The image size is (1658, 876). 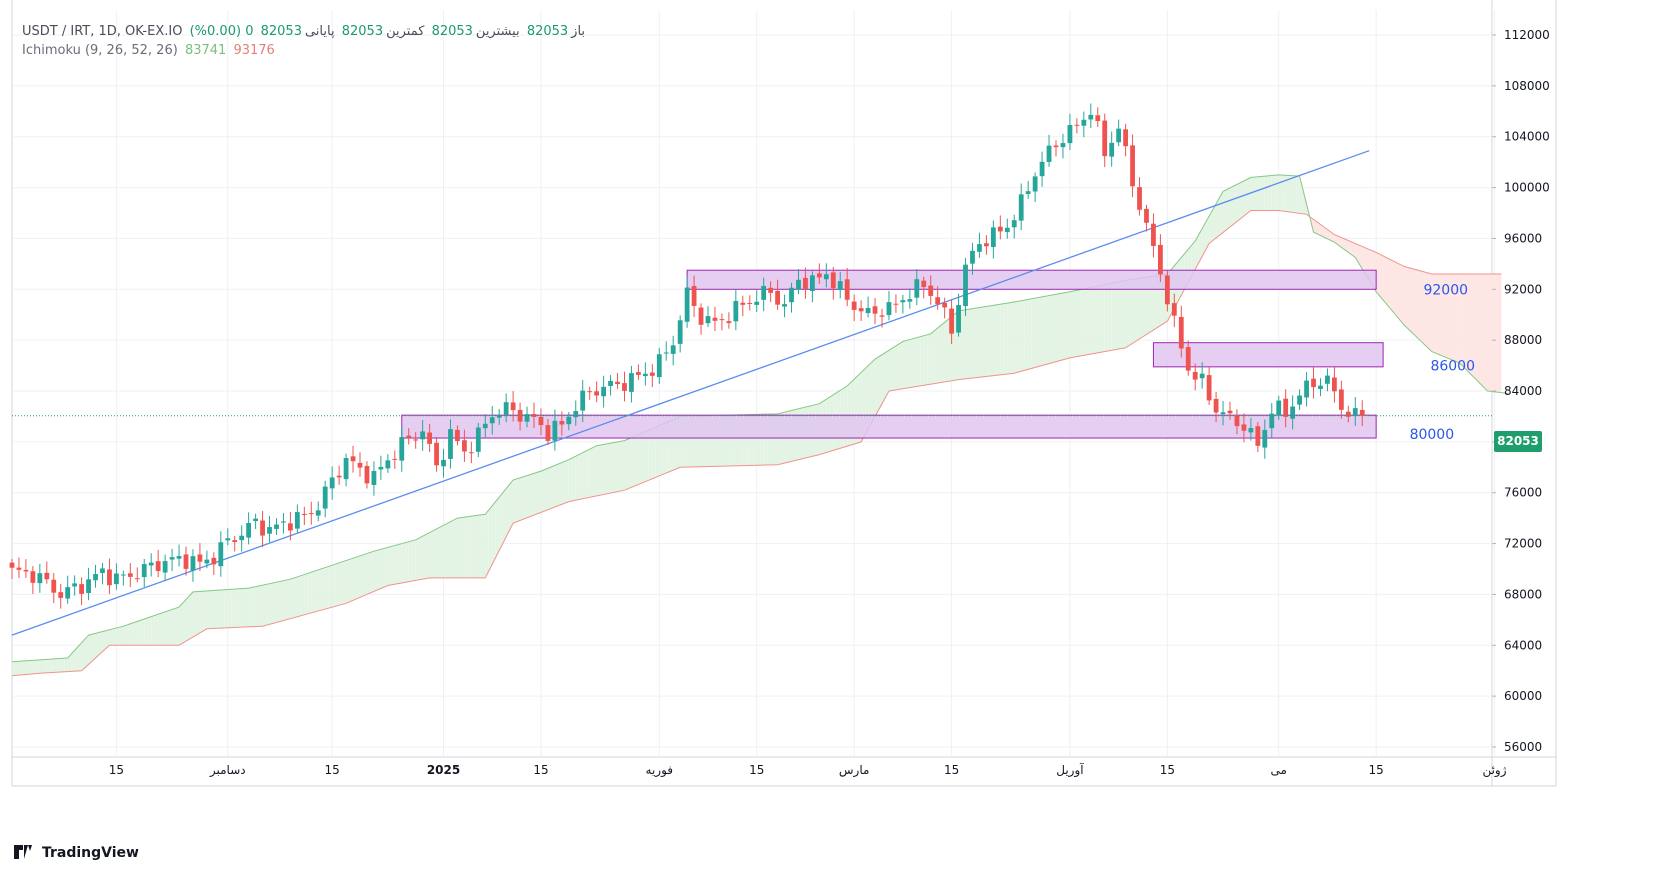 I want to click on level-label: 80000, so click(x=1432, y=435).